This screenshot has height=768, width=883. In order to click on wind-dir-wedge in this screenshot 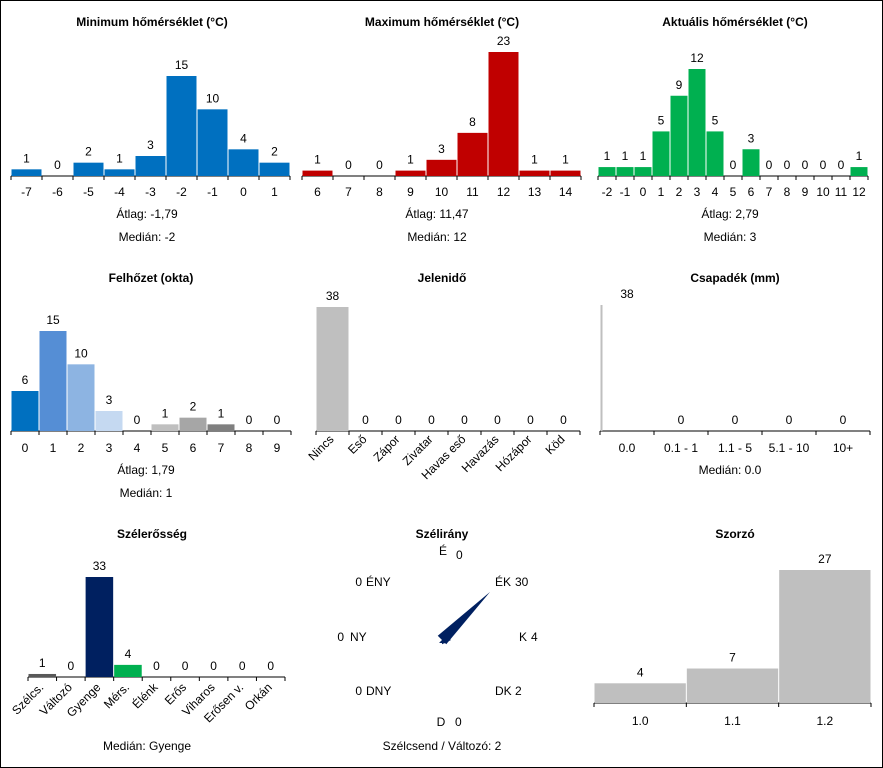, I will do `click(464, 618)`.